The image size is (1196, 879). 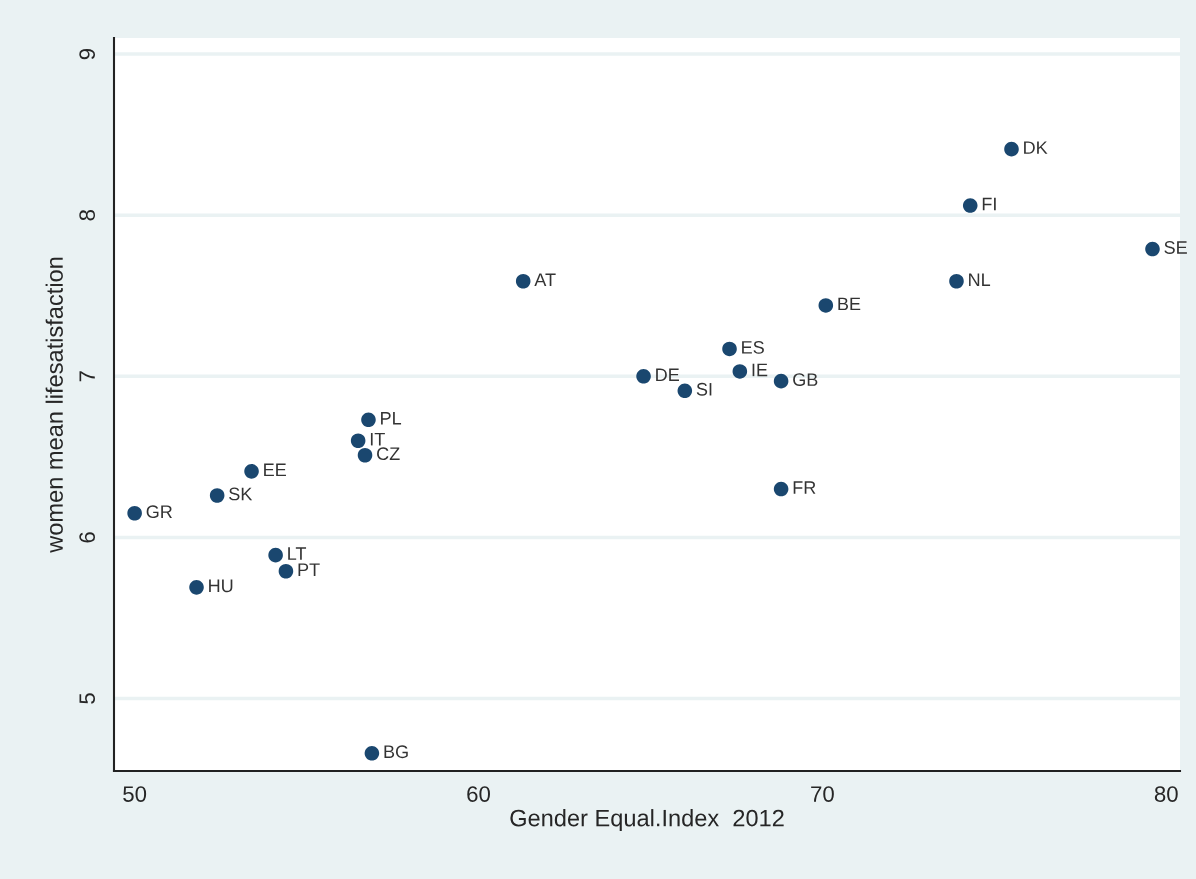 I want to click on annotation: IT, so click(x=377, y=439).